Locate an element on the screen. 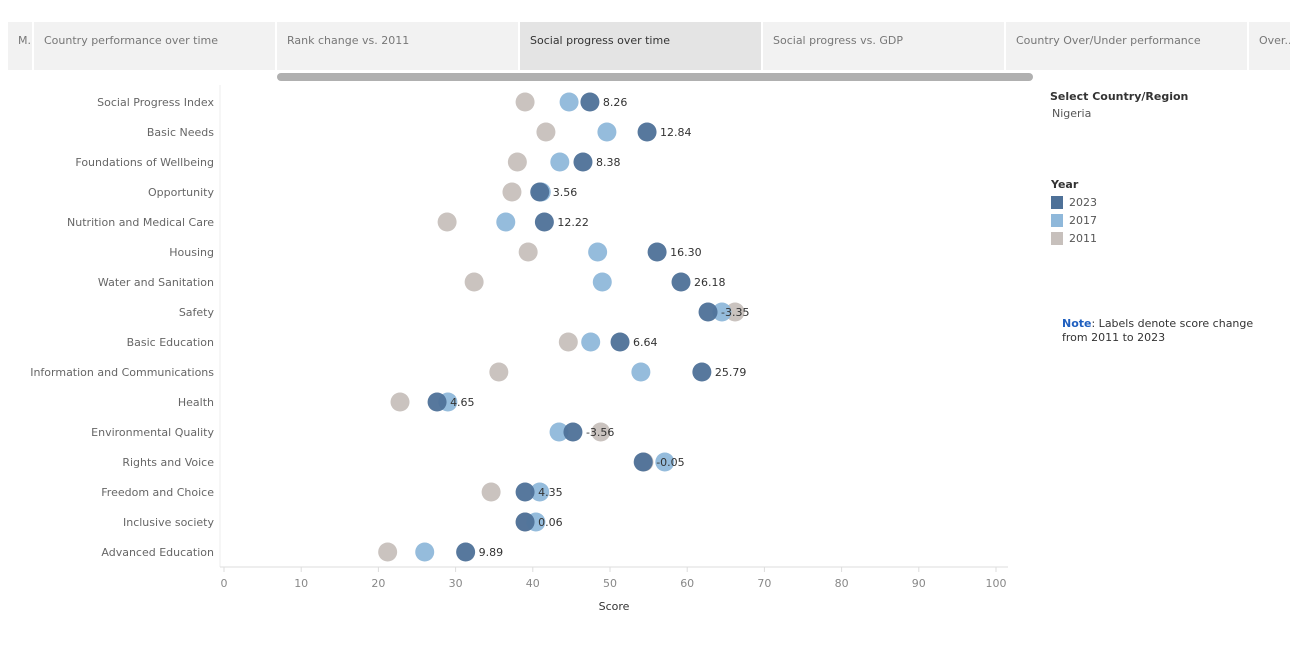  x-tick-label: 30 is located at coordinates (456, 583).